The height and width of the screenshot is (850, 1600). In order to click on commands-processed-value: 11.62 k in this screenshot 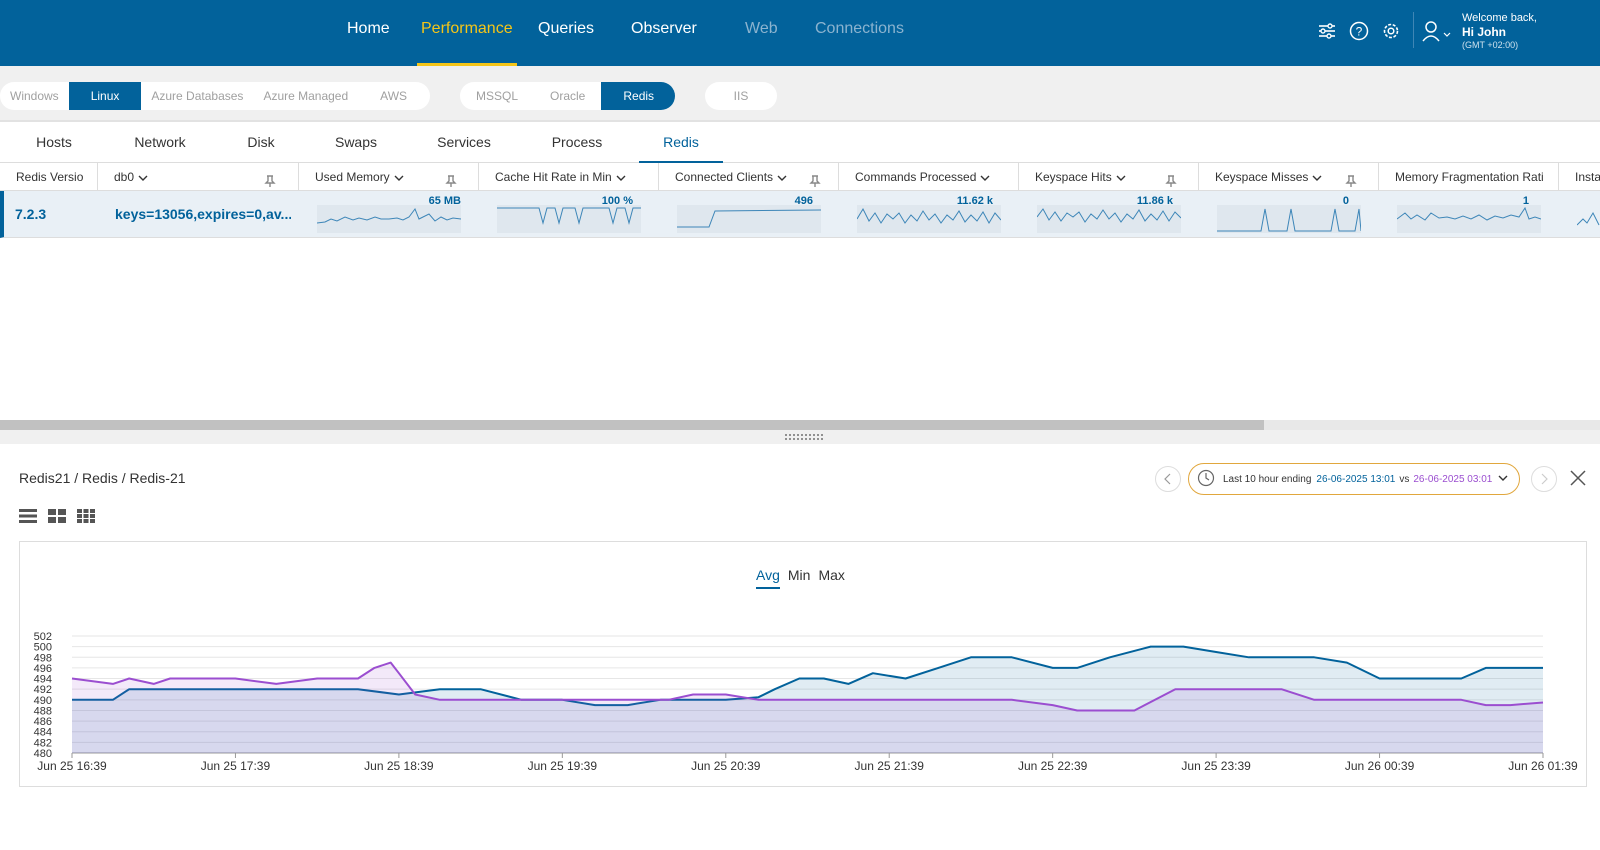, I will do `click(974, 201)`.